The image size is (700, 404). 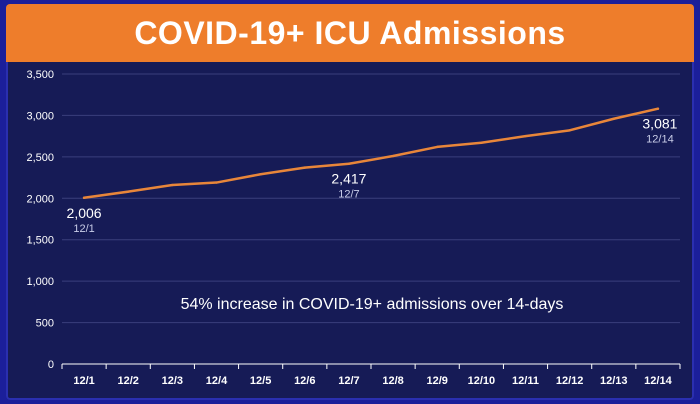 What do you see at coordinates (40, 75) in the screenshot?
I see `y-tick-label: 3,500` at bounding box center [40, 75].